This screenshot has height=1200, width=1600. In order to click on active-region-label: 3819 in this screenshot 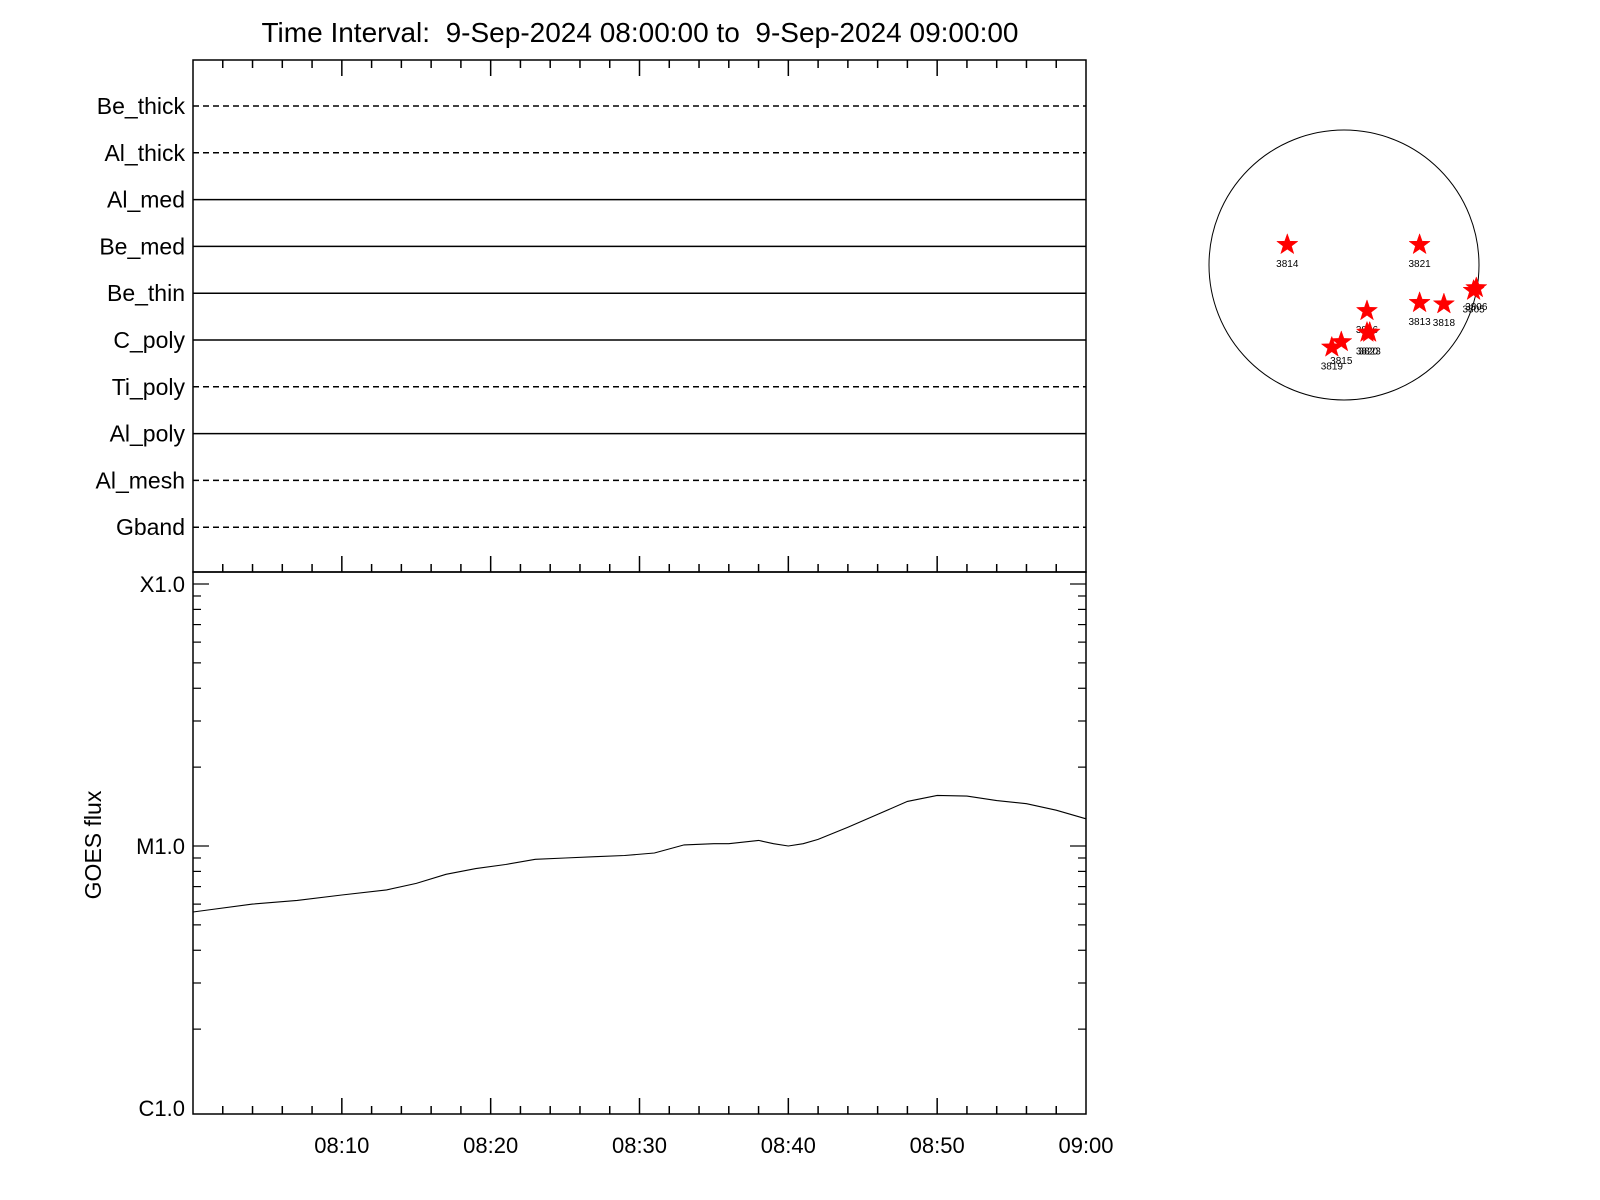, I will do `click(1332, 366)`.